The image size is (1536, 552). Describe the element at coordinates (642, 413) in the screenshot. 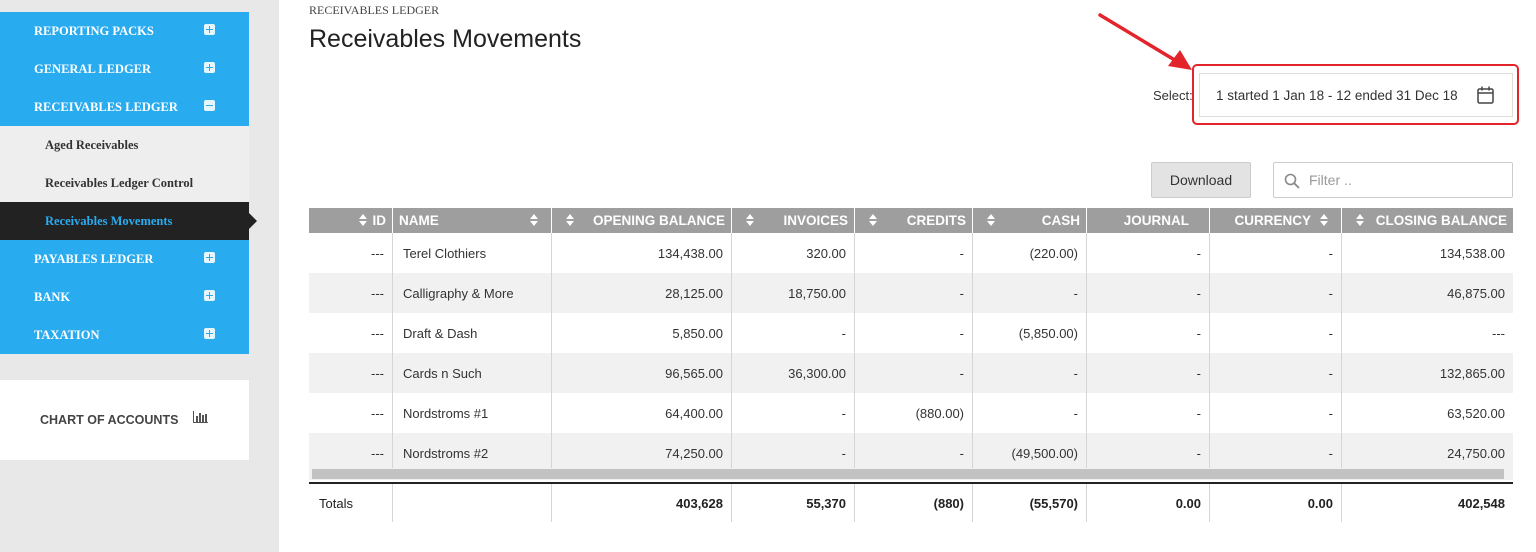

I see `cell-opening-balance: 64,400.00` at that location.